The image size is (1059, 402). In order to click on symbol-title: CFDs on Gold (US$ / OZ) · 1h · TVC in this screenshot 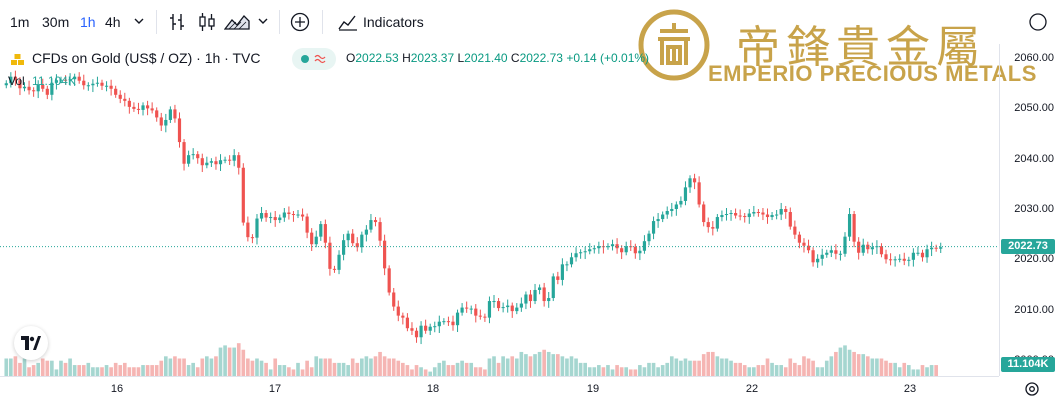, I will do `click(146, 58)`.